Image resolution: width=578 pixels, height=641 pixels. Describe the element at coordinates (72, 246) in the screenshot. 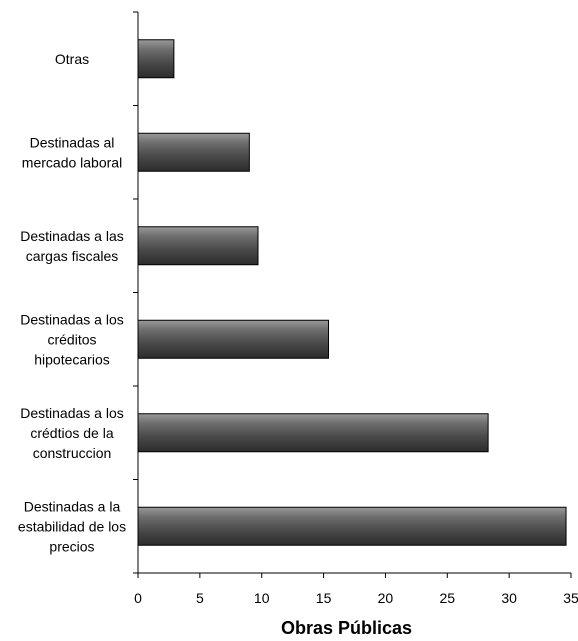

I see `category-label: Destinadas a las cargas fiscales` at that location.